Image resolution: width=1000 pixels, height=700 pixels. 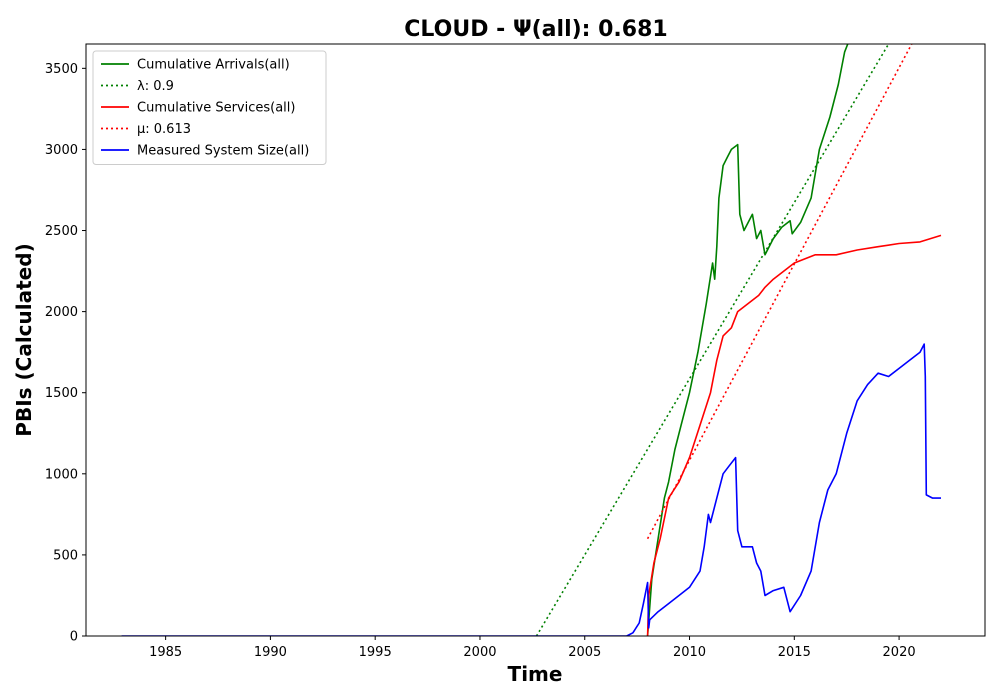 What do you see at coordinates (61, 231) in the screenshot?
I see `y-tick-label: 2500` at bounding box center [61, 231].